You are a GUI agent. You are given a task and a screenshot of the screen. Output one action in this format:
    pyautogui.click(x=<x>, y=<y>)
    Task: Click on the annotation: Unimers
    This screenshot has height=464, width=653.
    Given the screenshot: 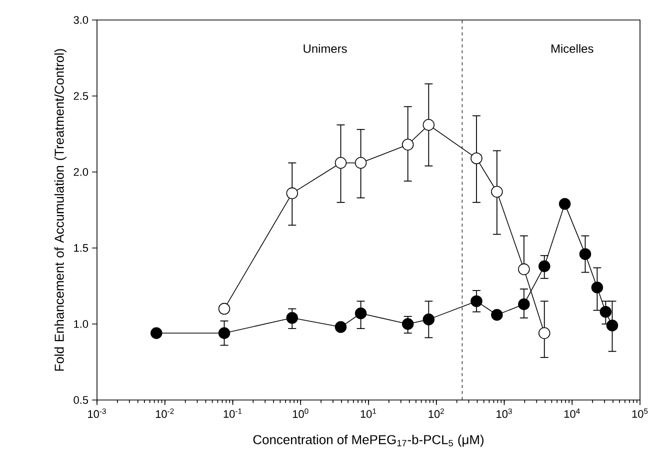 What is the action you would take?
    pyautogui.click(x=325, y=48)
    